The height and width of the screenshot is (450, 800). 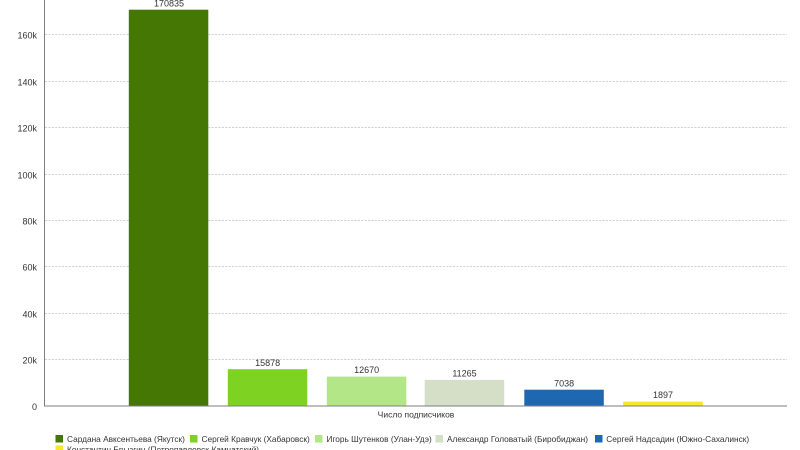 What do you see at coordinates (267, 363) in the screenshot?
I see `svg-text: 15878` at bounding box center [267, 363].